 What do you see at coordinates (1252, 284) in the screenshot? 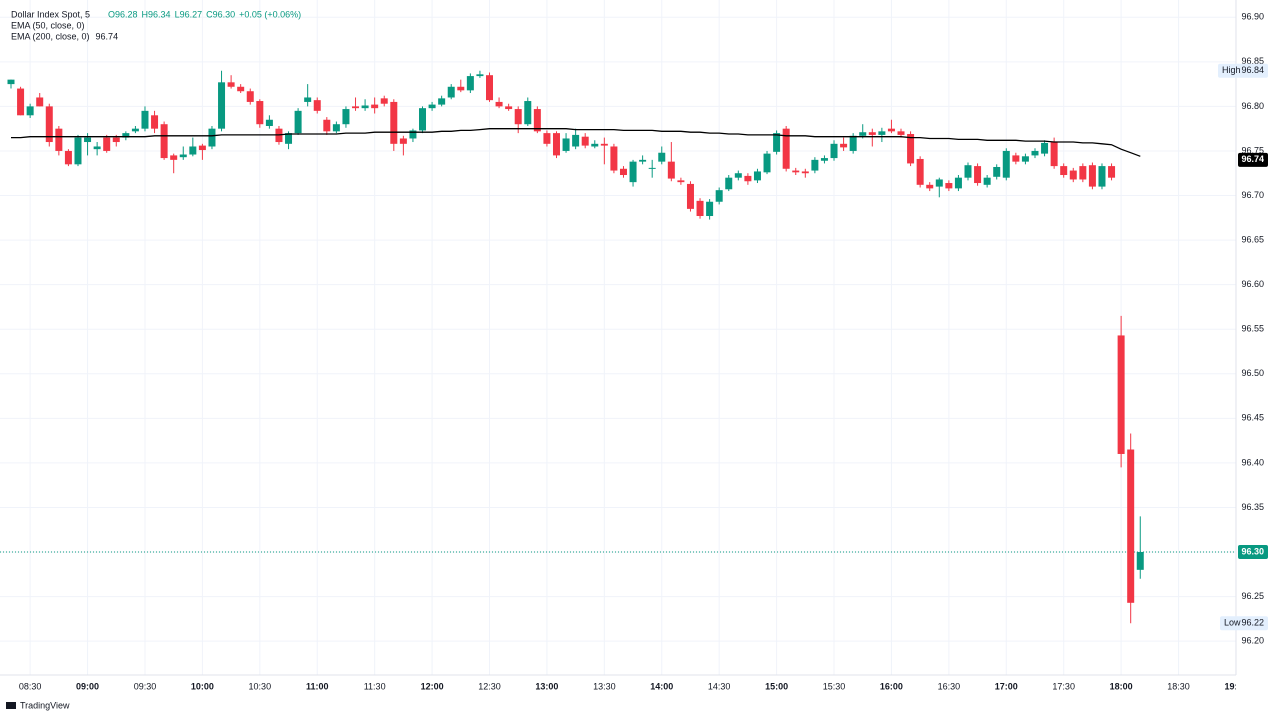
I see `y-tick-label: 96.60` at bounding box center [1252, 284].